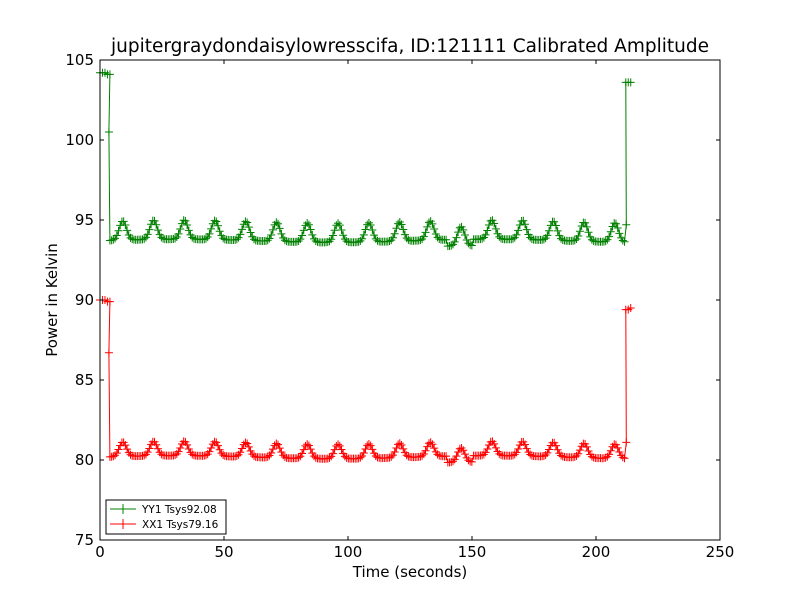 This screenshot has height=600, width=800. What do you see at coordinates (472, 552) in the screenshot?
I see `x-tick-label: 150` at bounding box center [472, 552].